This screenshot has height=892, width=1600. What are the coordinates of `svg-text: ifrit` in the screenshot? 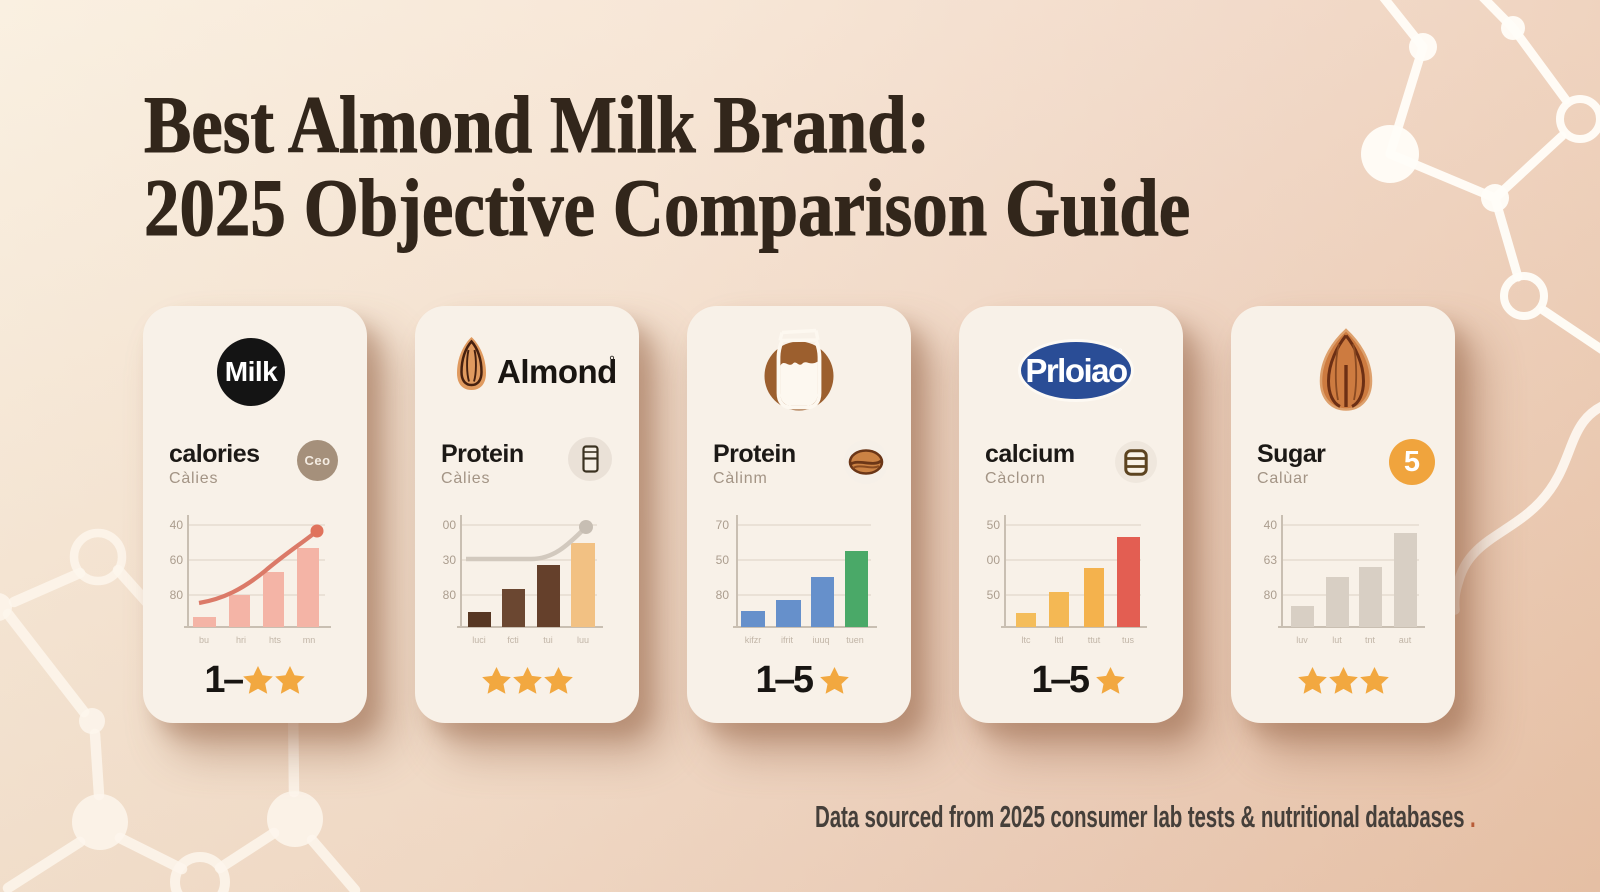 It's located at (787, 640).